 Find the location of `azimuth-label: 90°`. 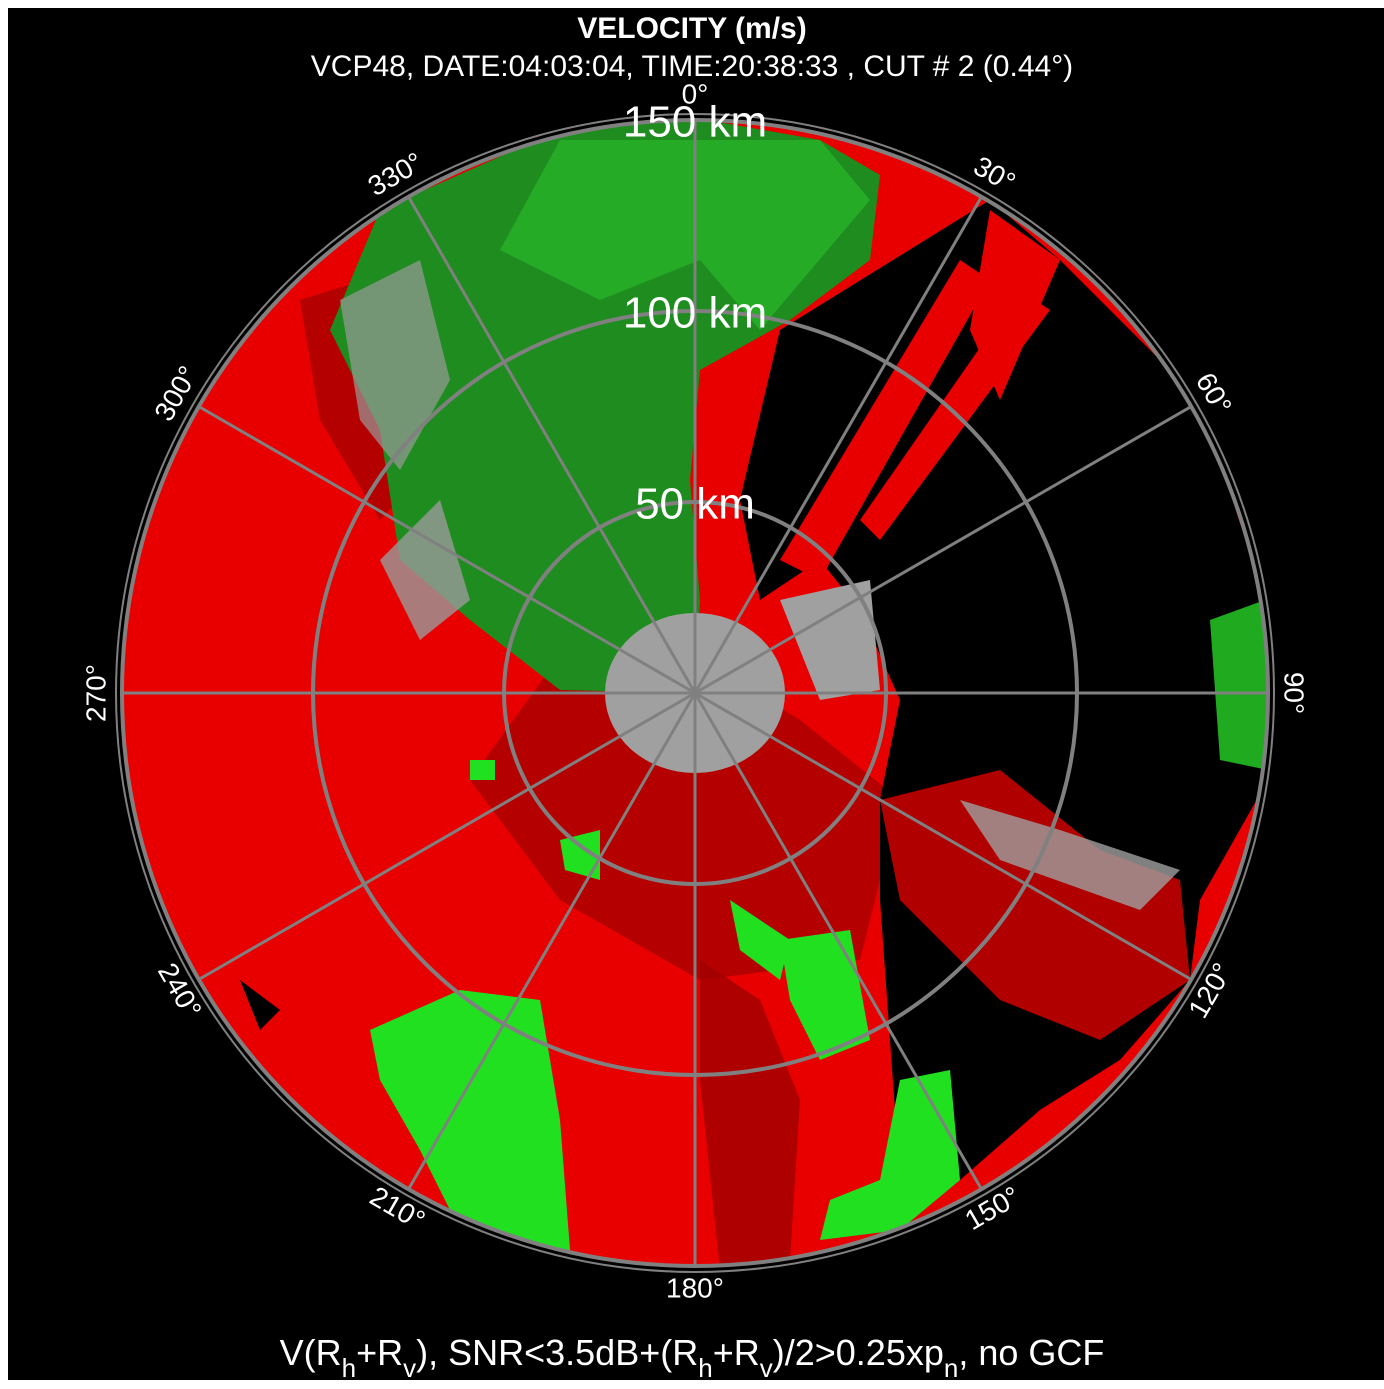

azimuth-label: 90° is located at coordinates (1294, 693).